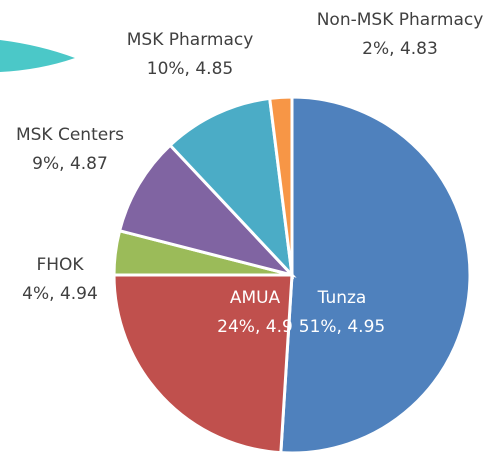  What do you see at coordinates (255, 327) in the screenshot?
I see `slice-value-label: 24%, 4.9` at bounding box center [255, 327].